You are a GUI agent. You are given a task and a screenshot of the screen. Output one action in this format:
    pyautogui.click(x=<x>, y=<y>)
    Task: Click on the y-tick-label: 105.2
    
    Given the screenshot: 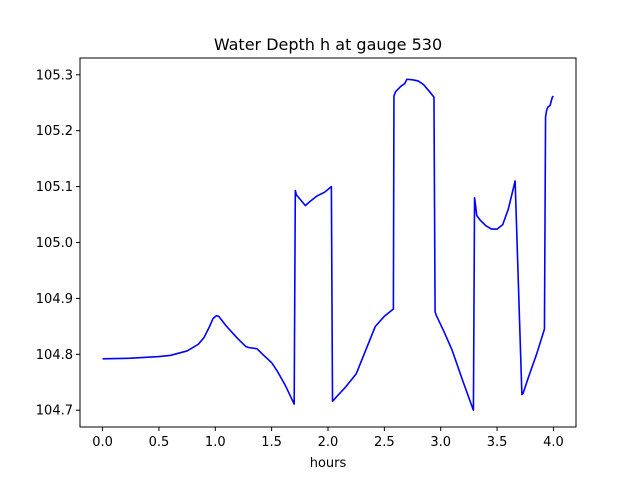 What is the action you would take?
    pyautogui.click(x=54, y=131)
    